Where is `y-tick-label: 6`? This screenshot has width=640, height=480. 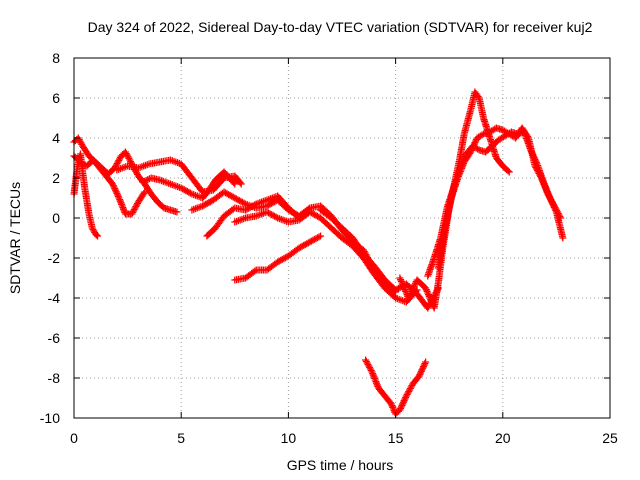 y-tick-label: 6 is located at coordinates (56, 98).